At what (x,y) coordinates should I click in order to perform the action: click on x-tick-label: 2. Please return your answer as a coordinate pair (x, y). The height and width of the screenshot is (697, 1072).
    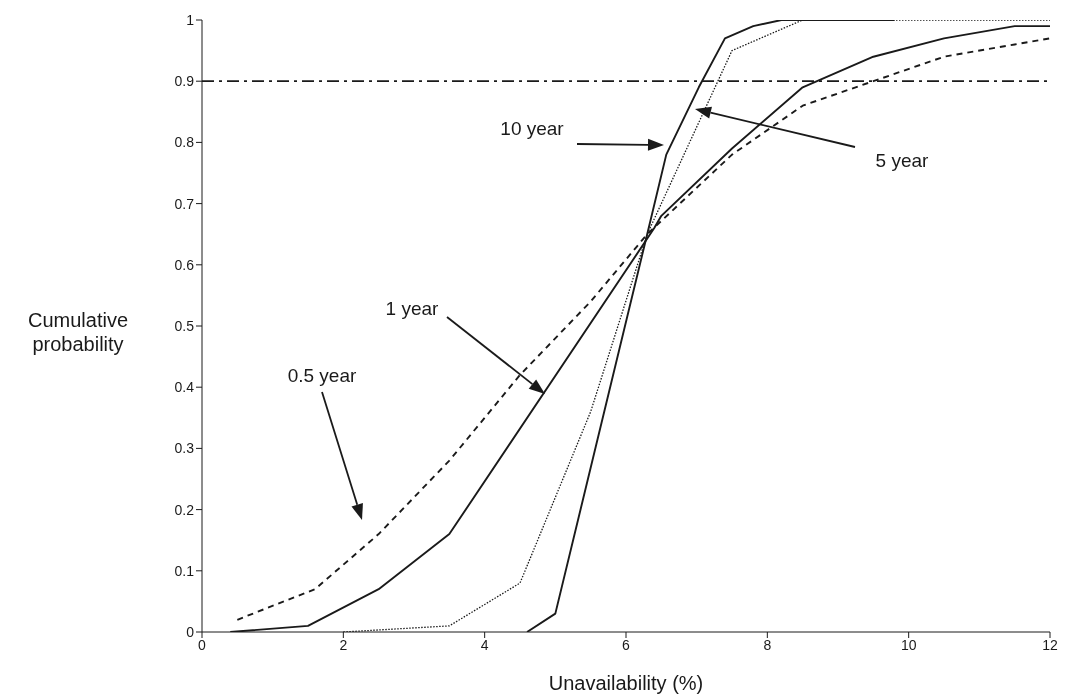
    Looking at the image, I should click on (343, 644).